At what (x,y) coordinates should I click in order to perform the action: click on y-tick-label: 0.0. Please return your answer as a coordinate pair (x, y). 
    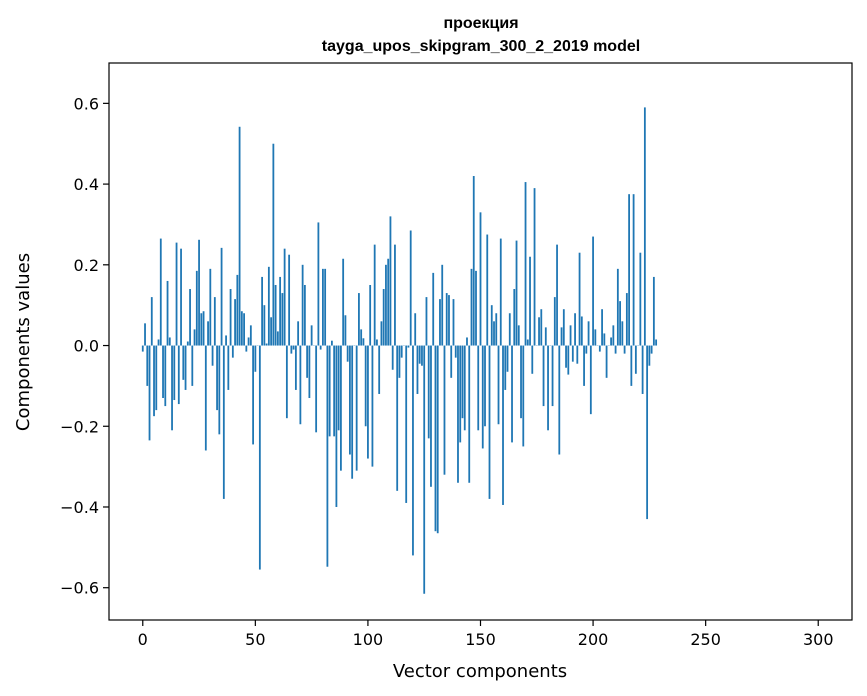
    Looking at the image, I should click on (86, 346).